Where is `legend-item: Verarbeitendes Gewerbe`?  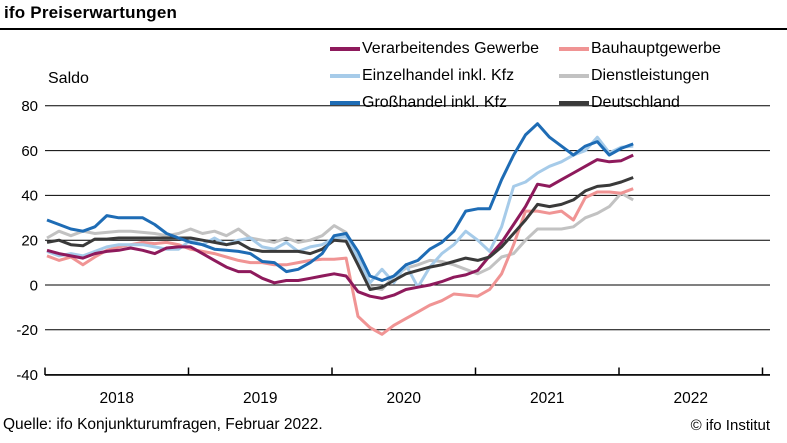 legend-item: Verarbeitendes Gewerbe is located at coordinates (444, 48).